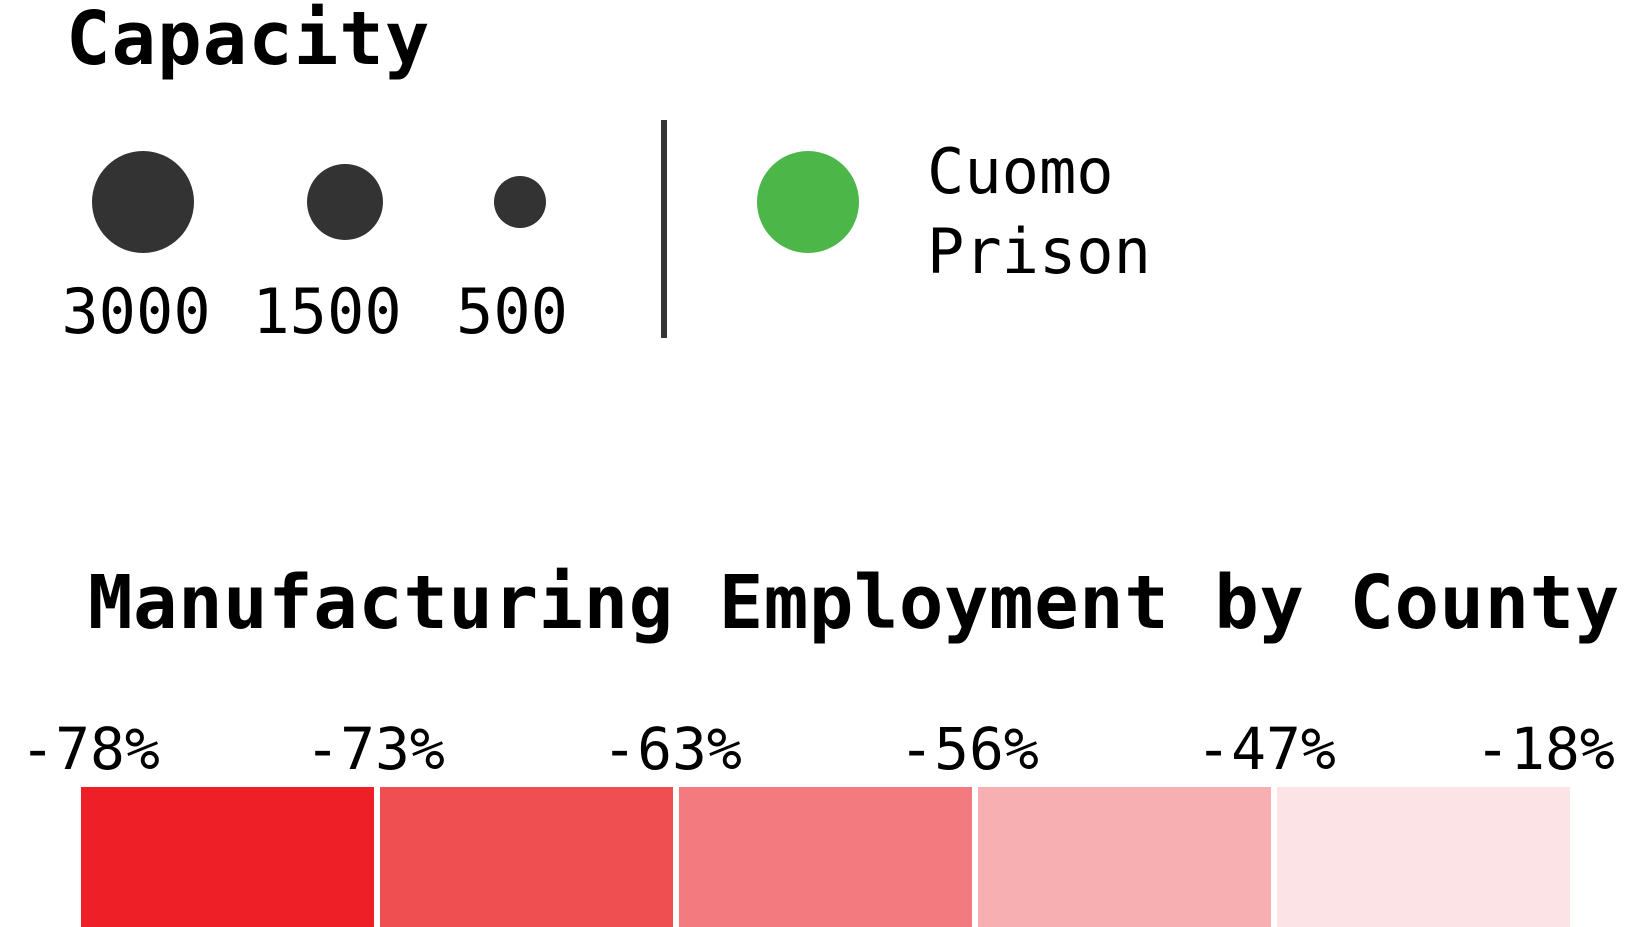 This screenshot has width=1635, height=927. I want to click on cuomo-label-line2: Prison, so click(1039, 251).